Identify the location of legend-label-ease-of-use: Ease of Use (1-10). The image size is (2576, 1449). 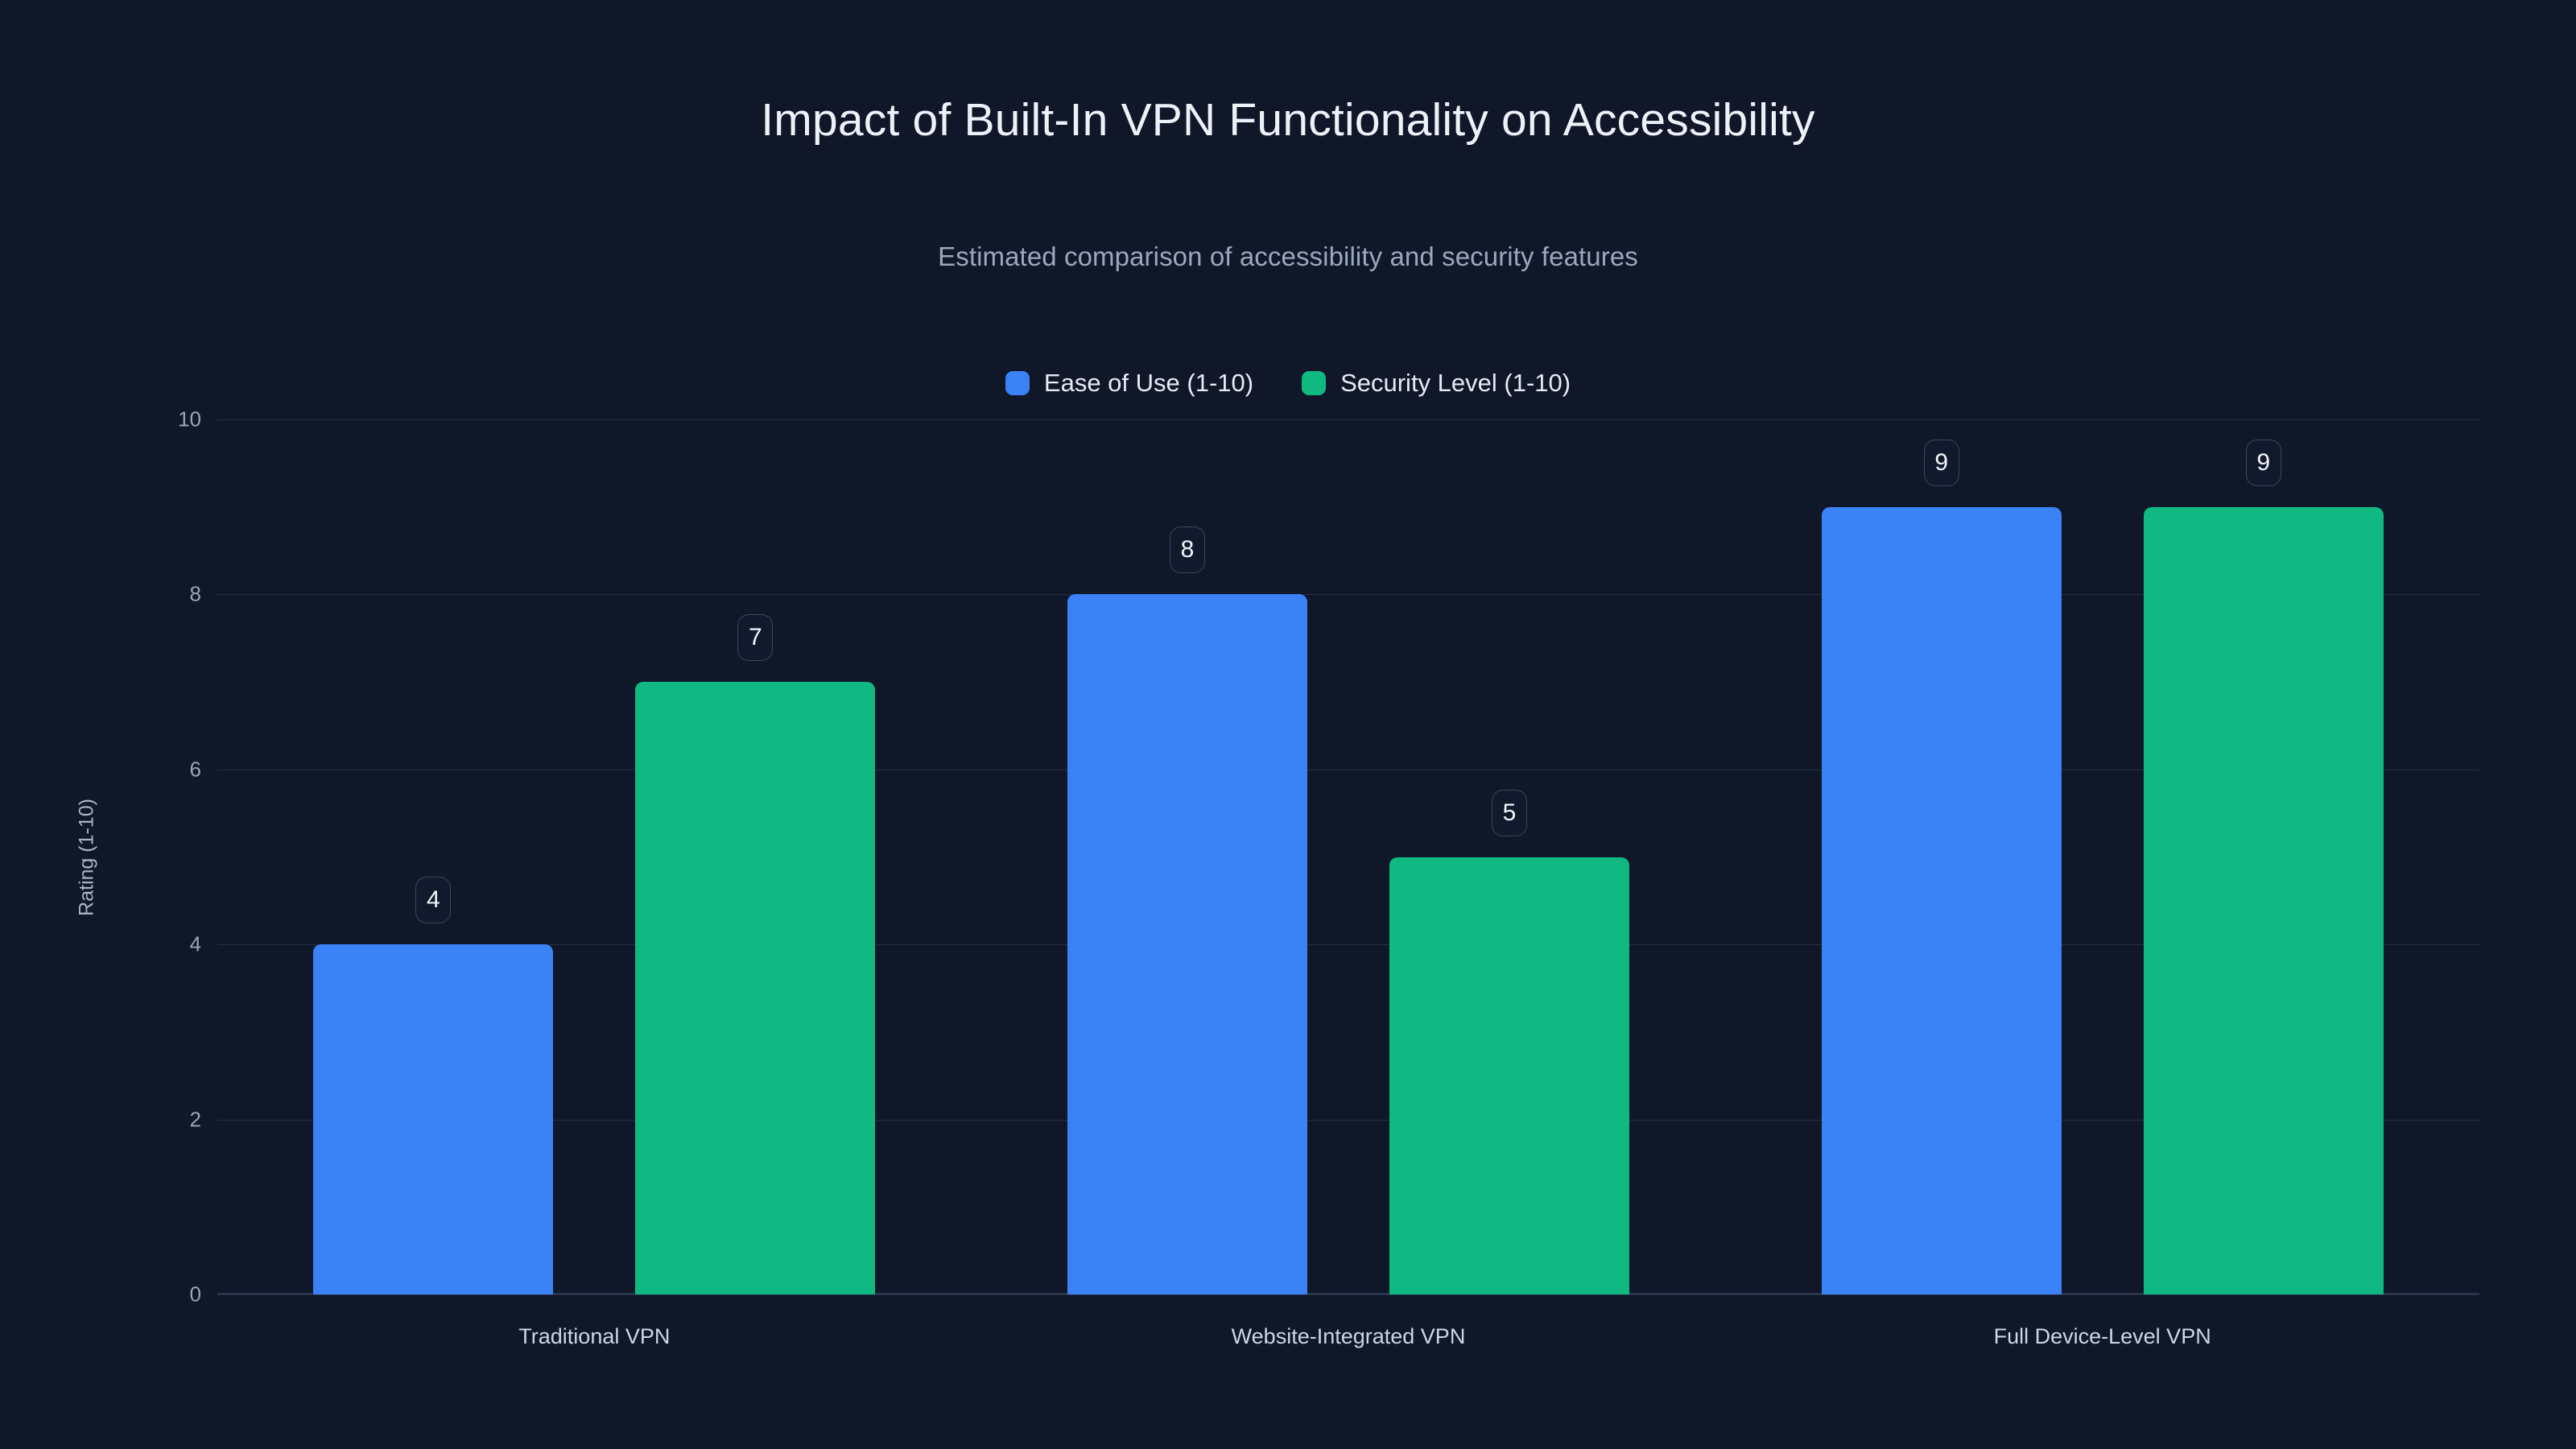
(1148, 383).